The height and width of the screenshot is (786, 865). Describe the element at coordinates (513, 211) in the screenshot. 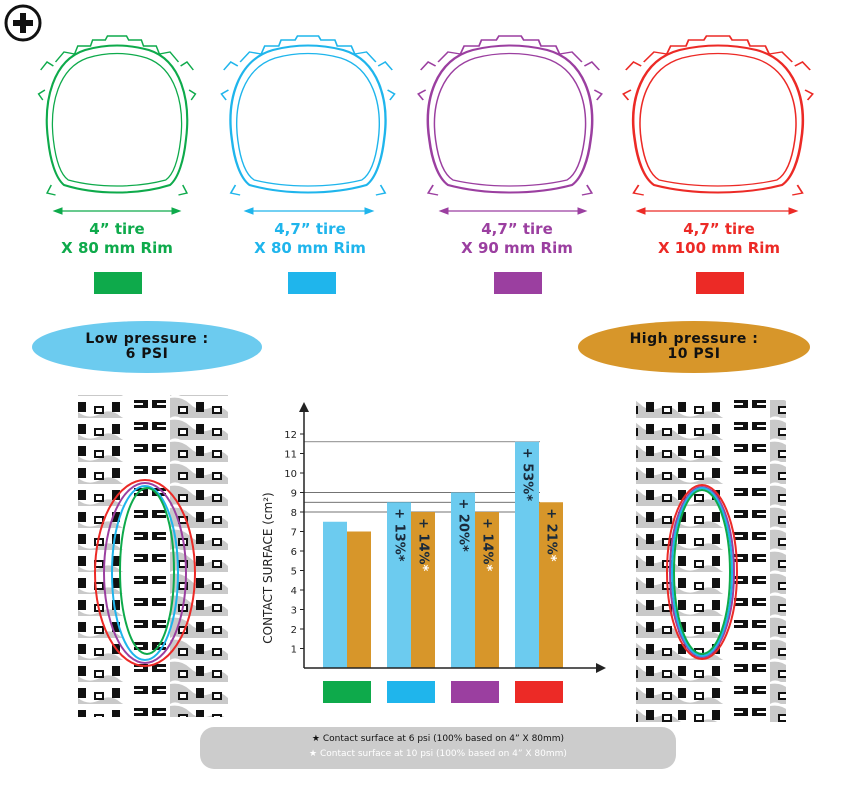

I see `width-arrow-purple` at that location.